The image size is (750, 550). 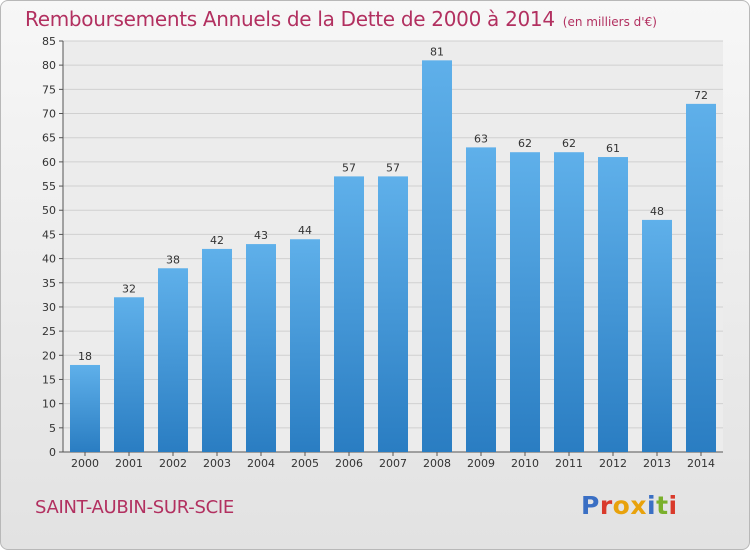 I want to click on y-tick-label: 30, so click(x=49, y=307).